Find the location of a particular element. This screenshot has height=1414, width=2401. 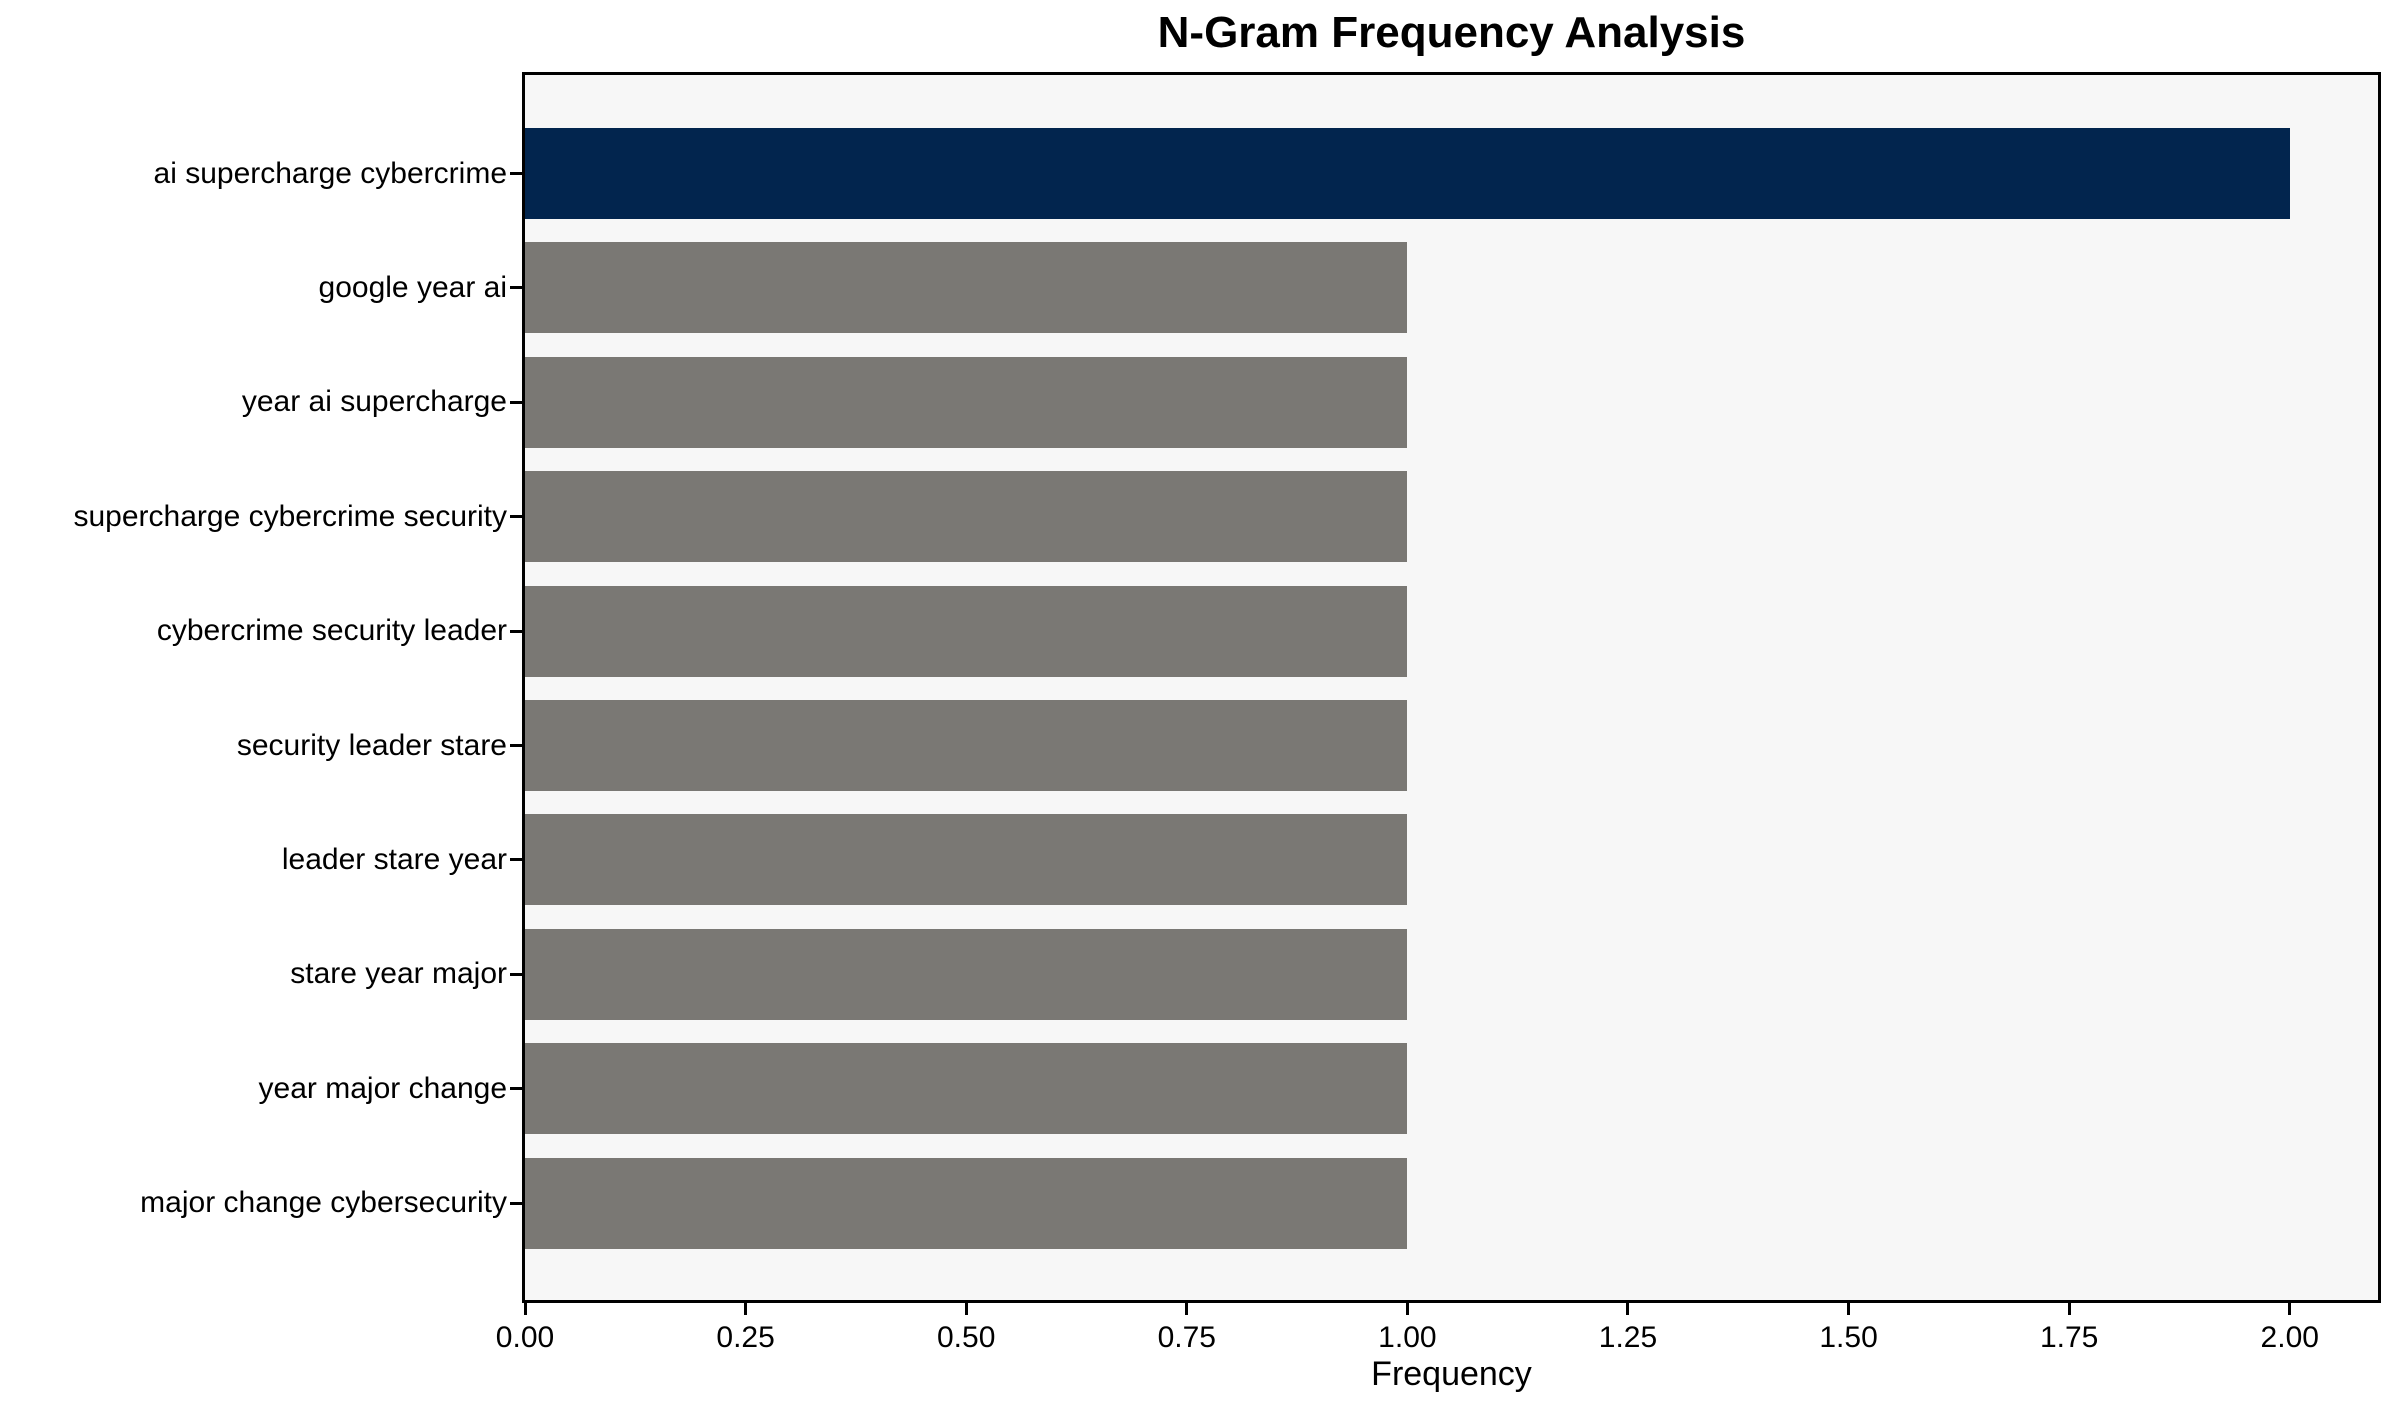

y-tick-label: major change cybersecurity is located at coordinates (323, 1203).